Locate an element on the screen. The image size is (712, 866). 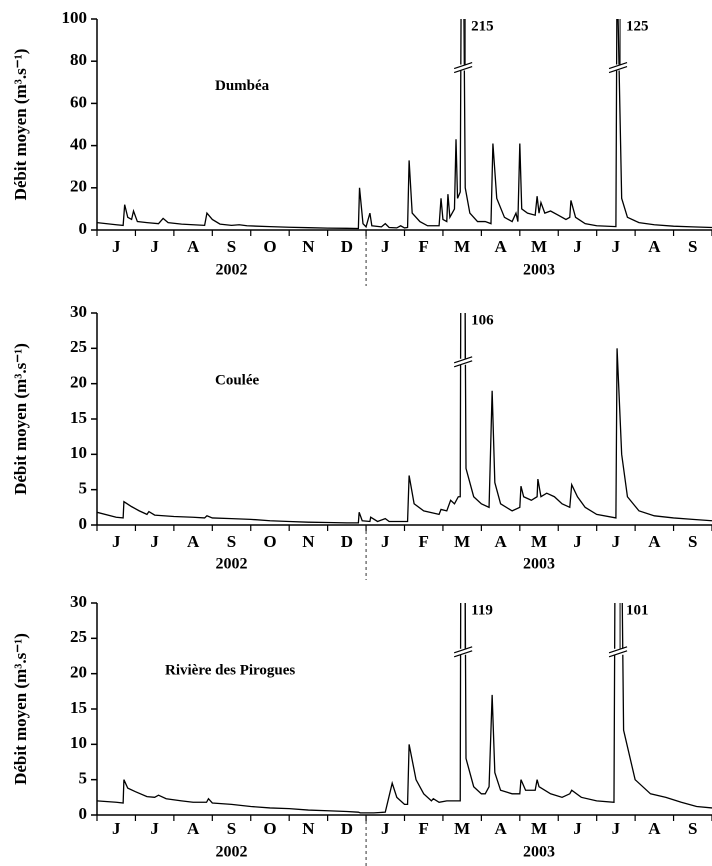
panel-title: Dumbéa is located at coordinates (242, 86).